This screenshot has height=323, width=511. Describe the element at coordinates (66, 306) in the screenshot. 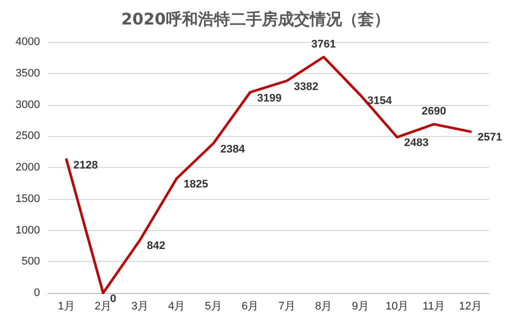

I see `x-tick-label: 1月` at that location.